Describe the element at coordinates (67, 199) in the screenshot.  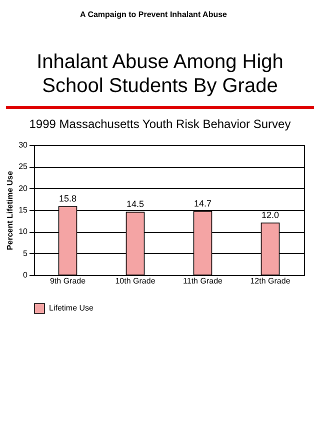
I see `text: 15.8` at that location.